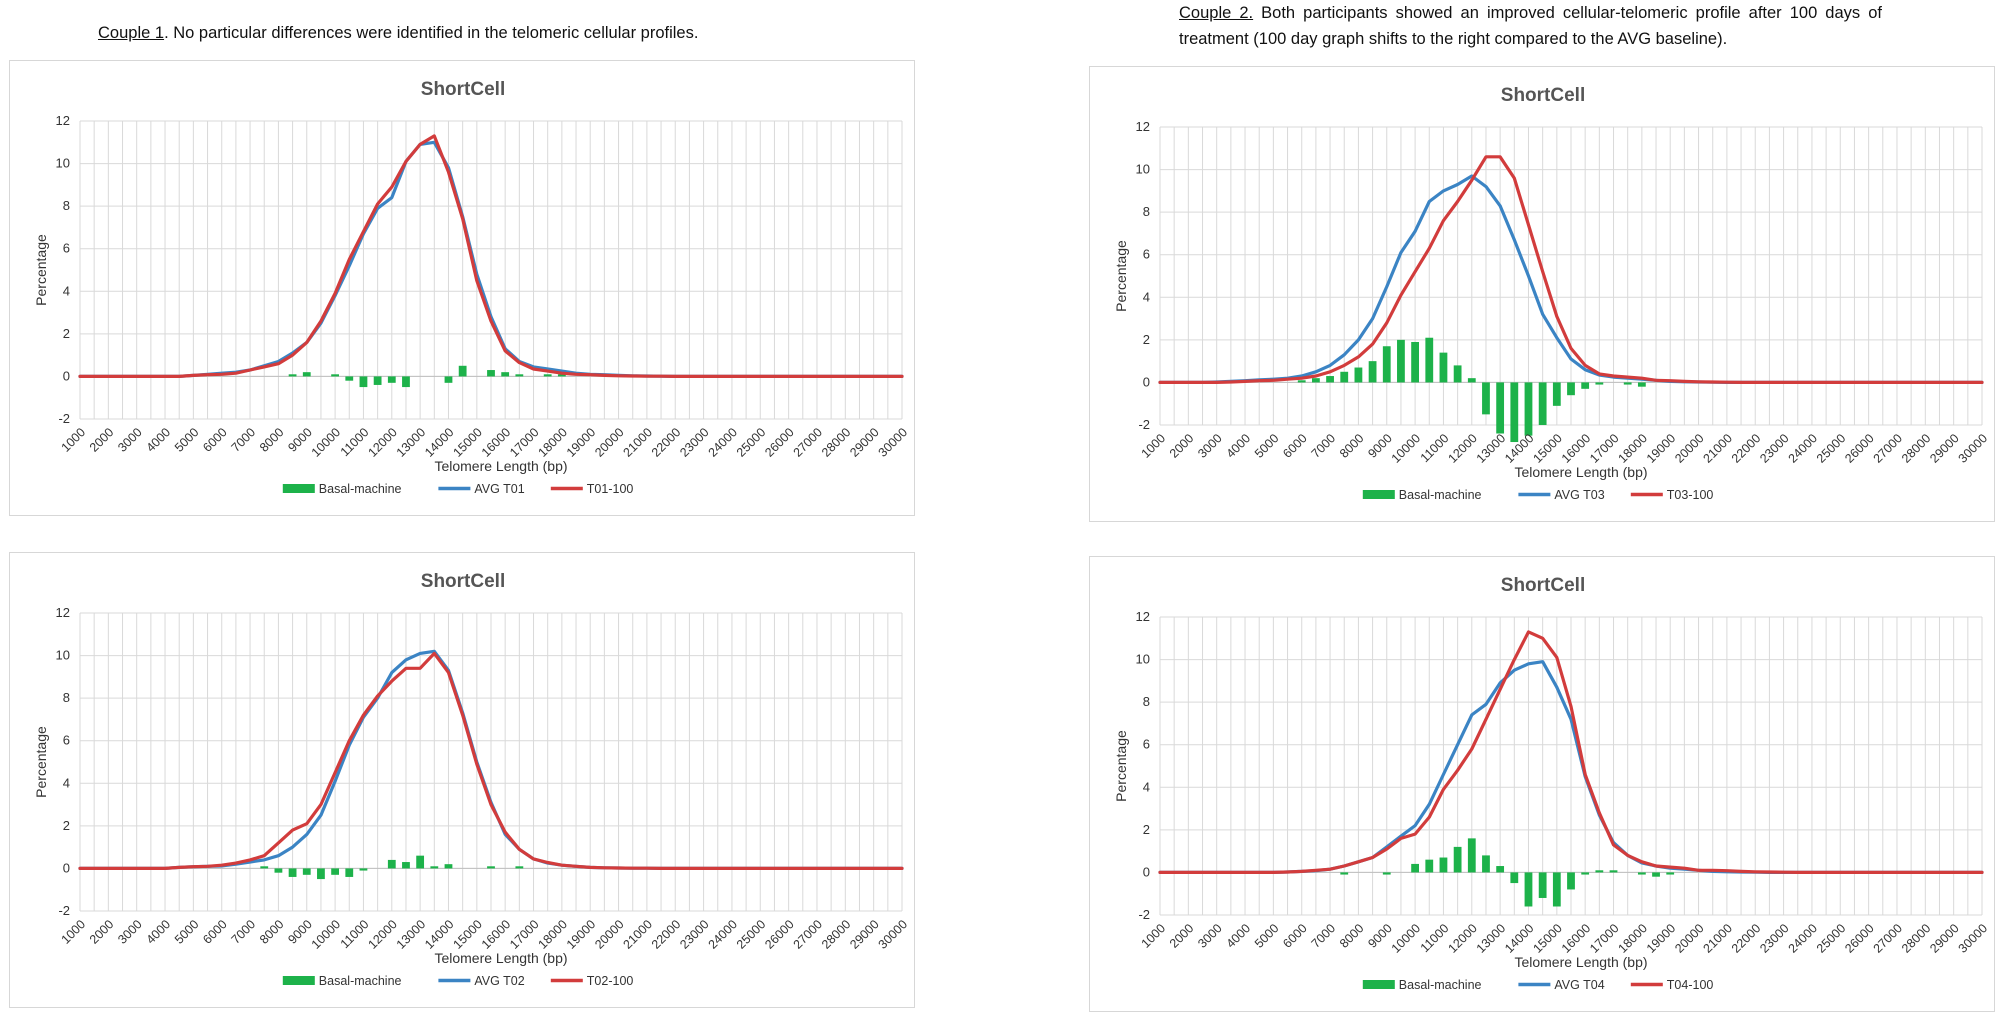 The width and height of the screenshot is (2000, 1020). I want to click on legend-label: T01-100, so click(610, 489).